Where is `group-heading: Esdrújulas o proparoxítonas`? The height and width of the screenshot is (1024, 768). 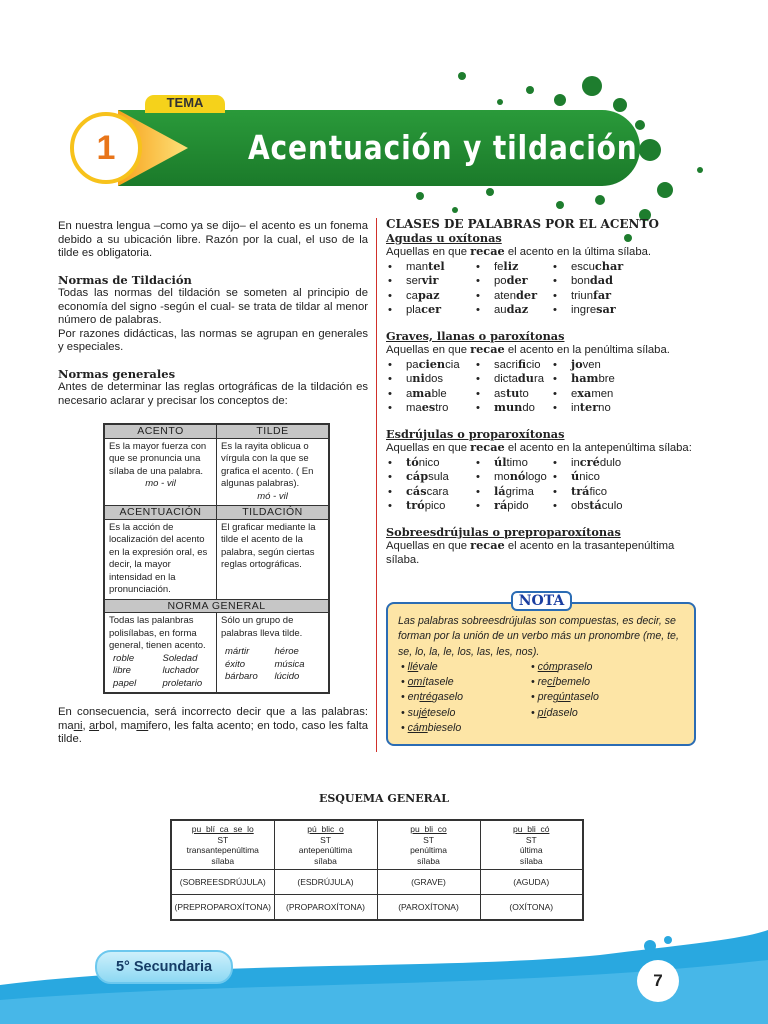 group-heading: Esdrújulas o proparoxítonas is located at coordinates (475, 433).